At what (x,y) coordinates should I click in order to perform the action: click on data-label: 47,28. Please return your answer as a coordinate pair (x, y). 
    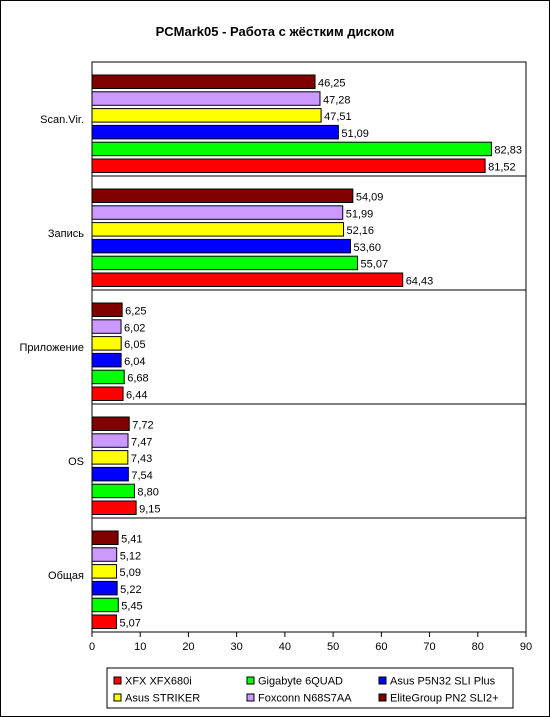
    Looking at the image, I should click on (337, 100).